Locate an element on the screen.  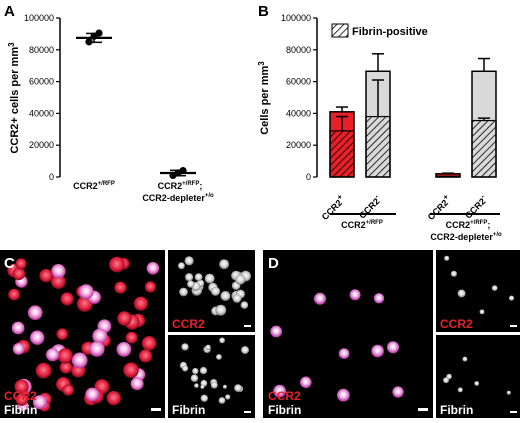
micrograph-c-inset-label-fibrin: Fibrin is located at coordinates (188, 410).